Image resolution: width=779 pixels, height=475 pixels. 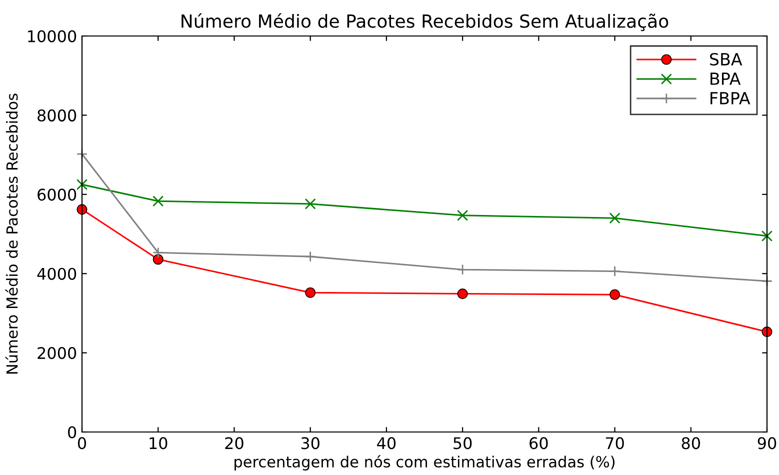 What do you see at coordinates (767, 443) in the screenshot?
I see `x-tick-label: 90` at bounding box center [767, 443].